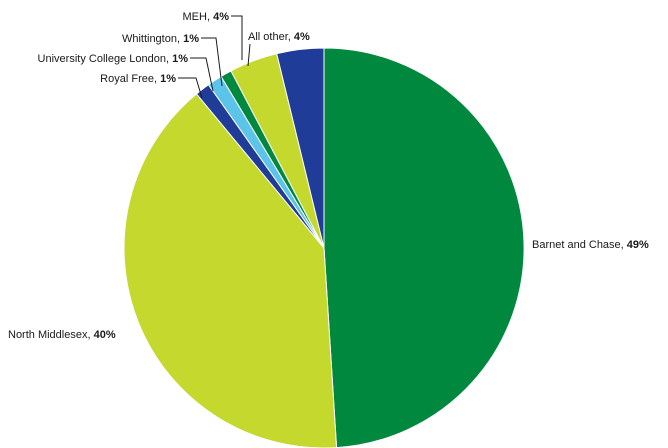 Image resolution: width=668 pixels, height=448 pixels. I want to click on leader-line-all-other, so click(249, 55).